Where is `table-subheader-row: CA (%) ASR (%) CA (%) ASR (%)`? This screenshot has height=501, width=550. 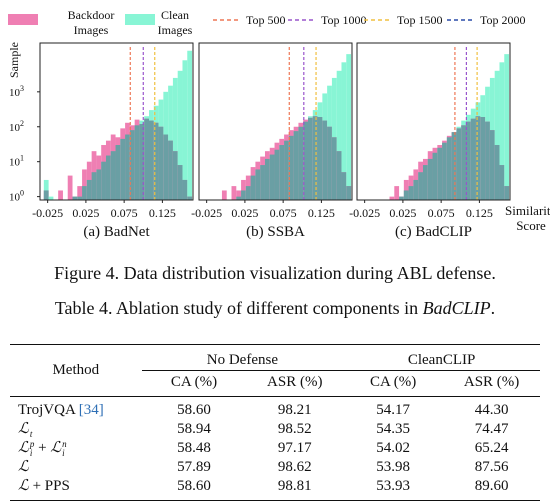
table-subheader-row: CA (%) ASR (%) CA (%) ASR (%) is located at coordinates (275, 383).